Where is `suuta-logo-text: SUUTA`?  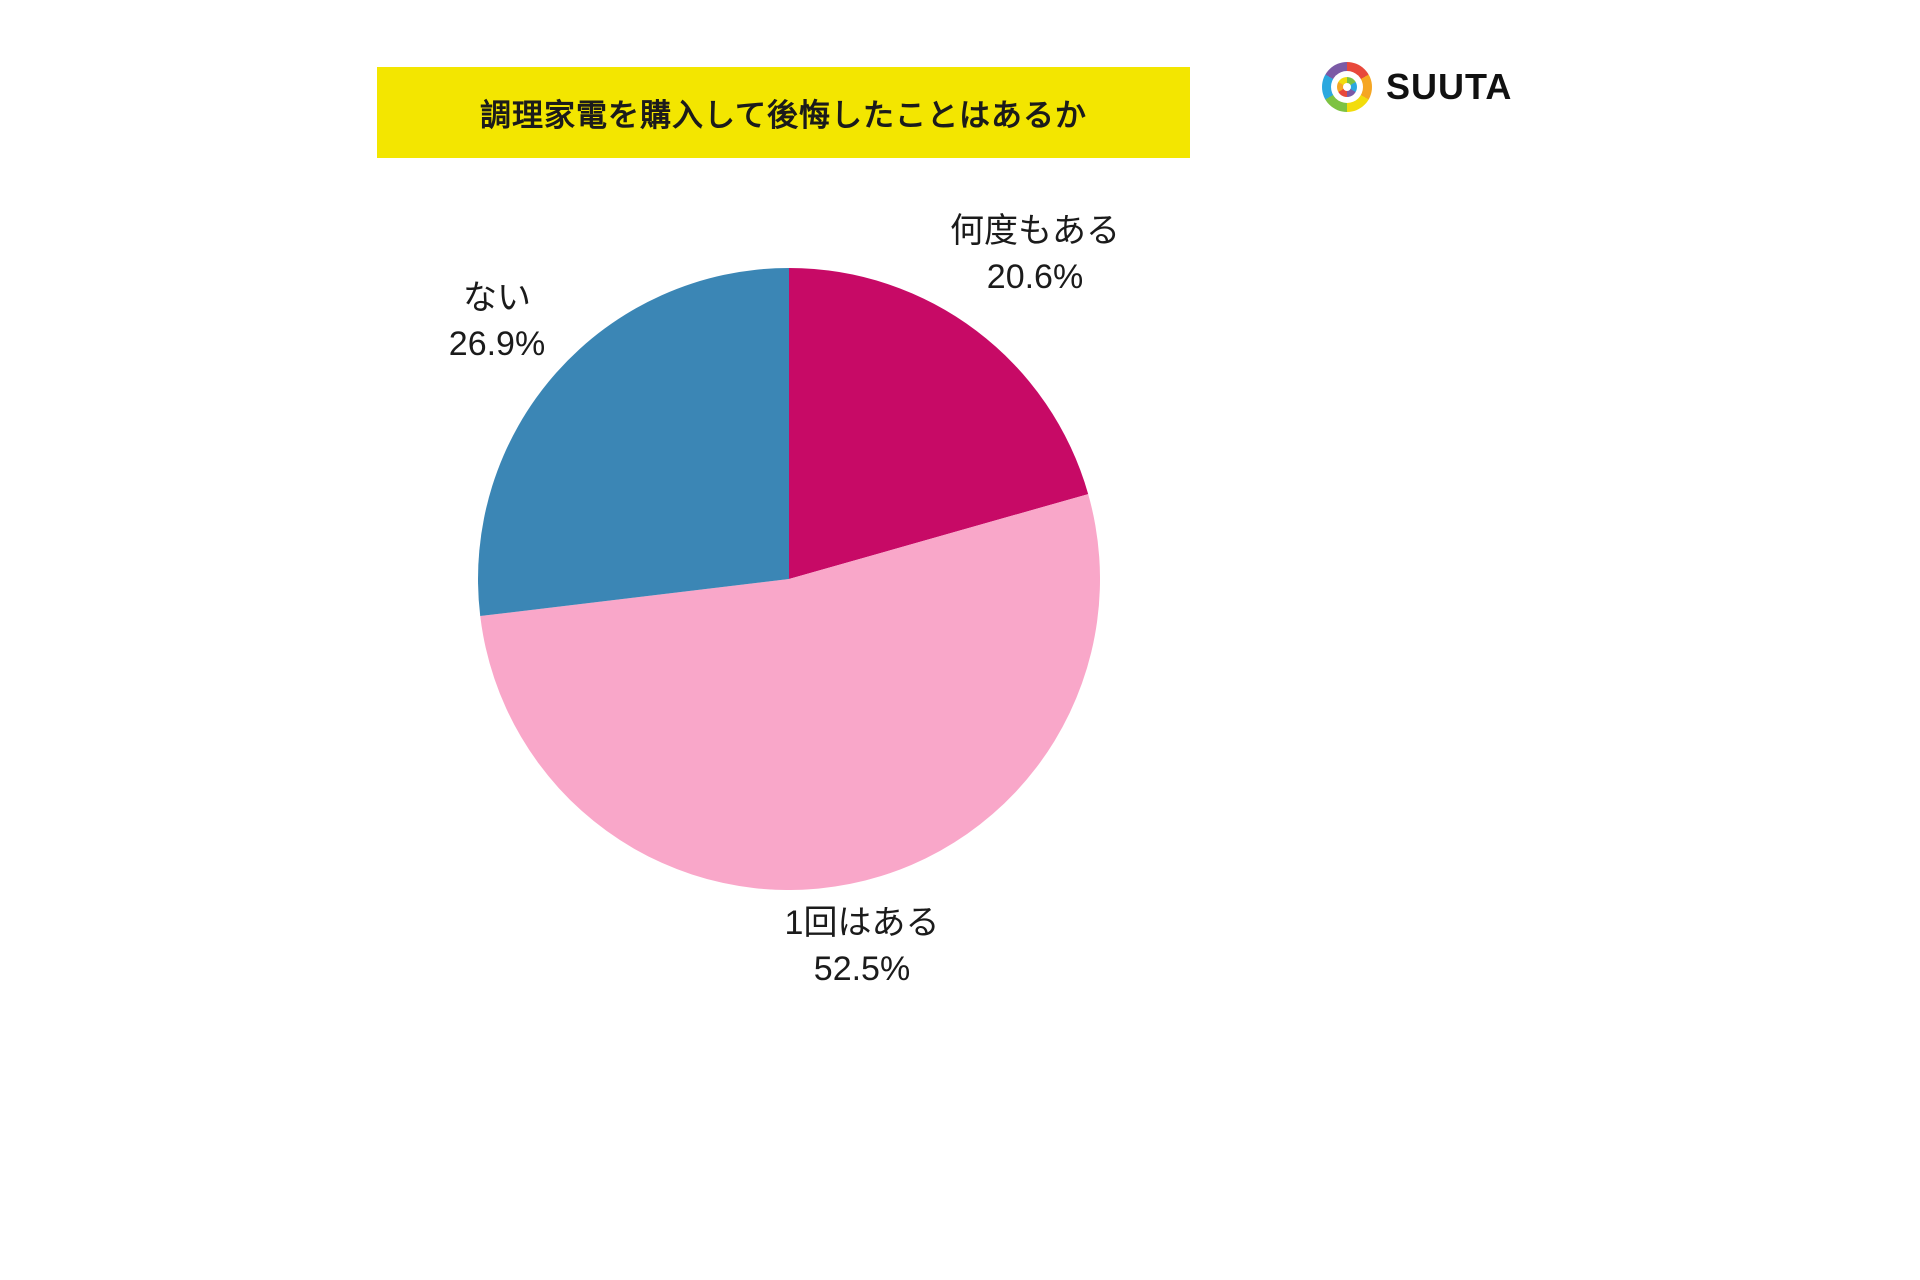
suuta-logo-text: SUUTA is located at coordinates (1449, 86).